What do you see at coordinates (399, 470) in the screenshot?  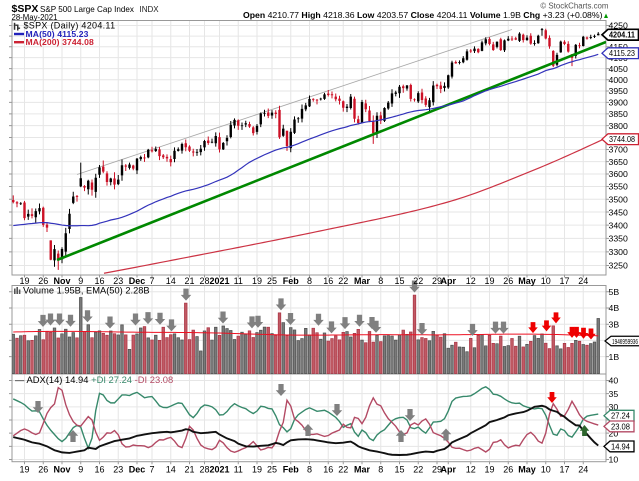 I see `svg-text: 15` at bounding box center [399, 470].